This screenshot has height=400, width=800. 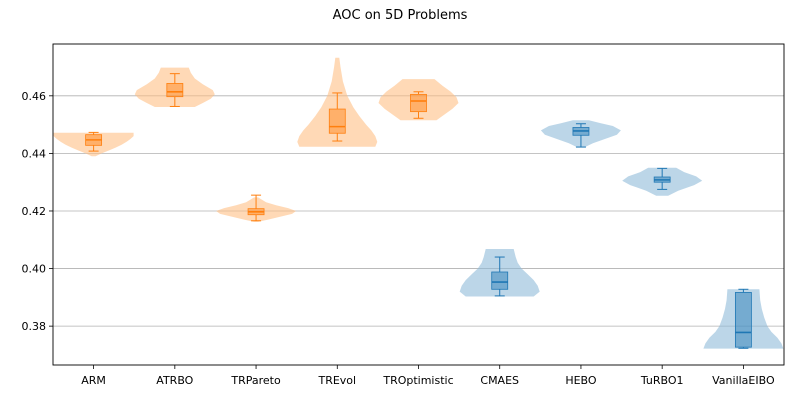 I want to click on x-tick-label: ATRBO, so click(x=174, y=380).